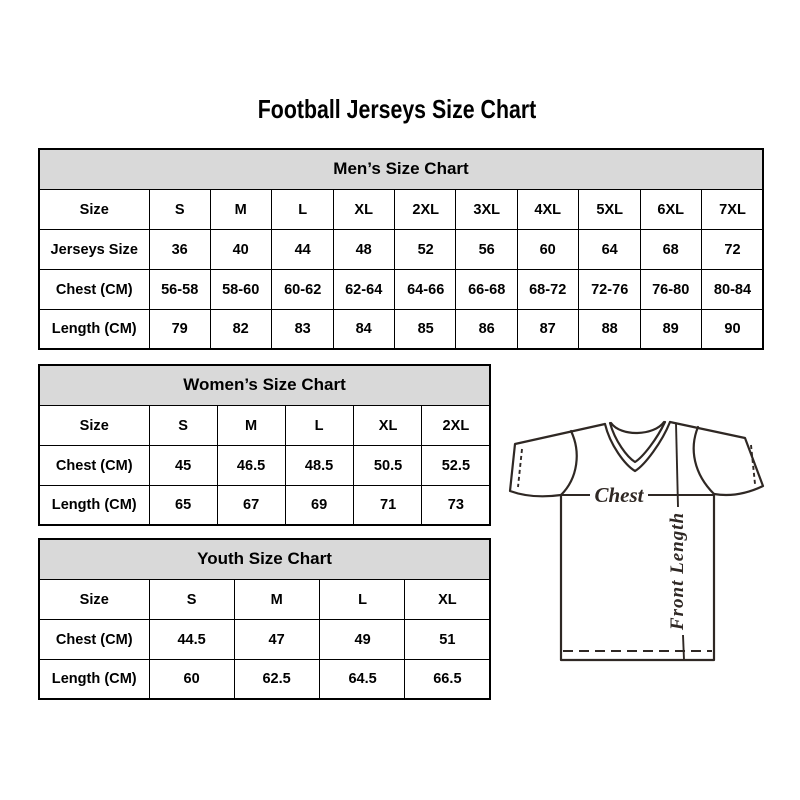 This screenshot has height=800, width=800. What do you see at coordinates (425, 249) in the screenshot?
I see `value-cell: 52` at bounding box center [425, 249].